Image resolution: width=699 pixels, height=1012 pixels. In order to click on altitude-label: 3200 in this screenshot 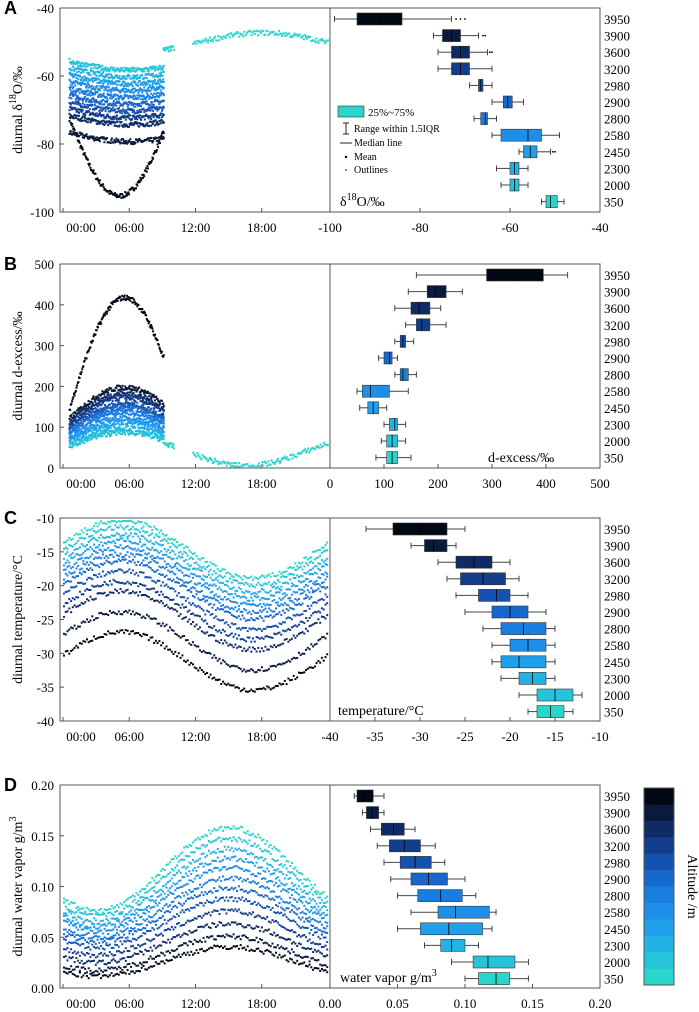, I will do `click(617, 69)`.